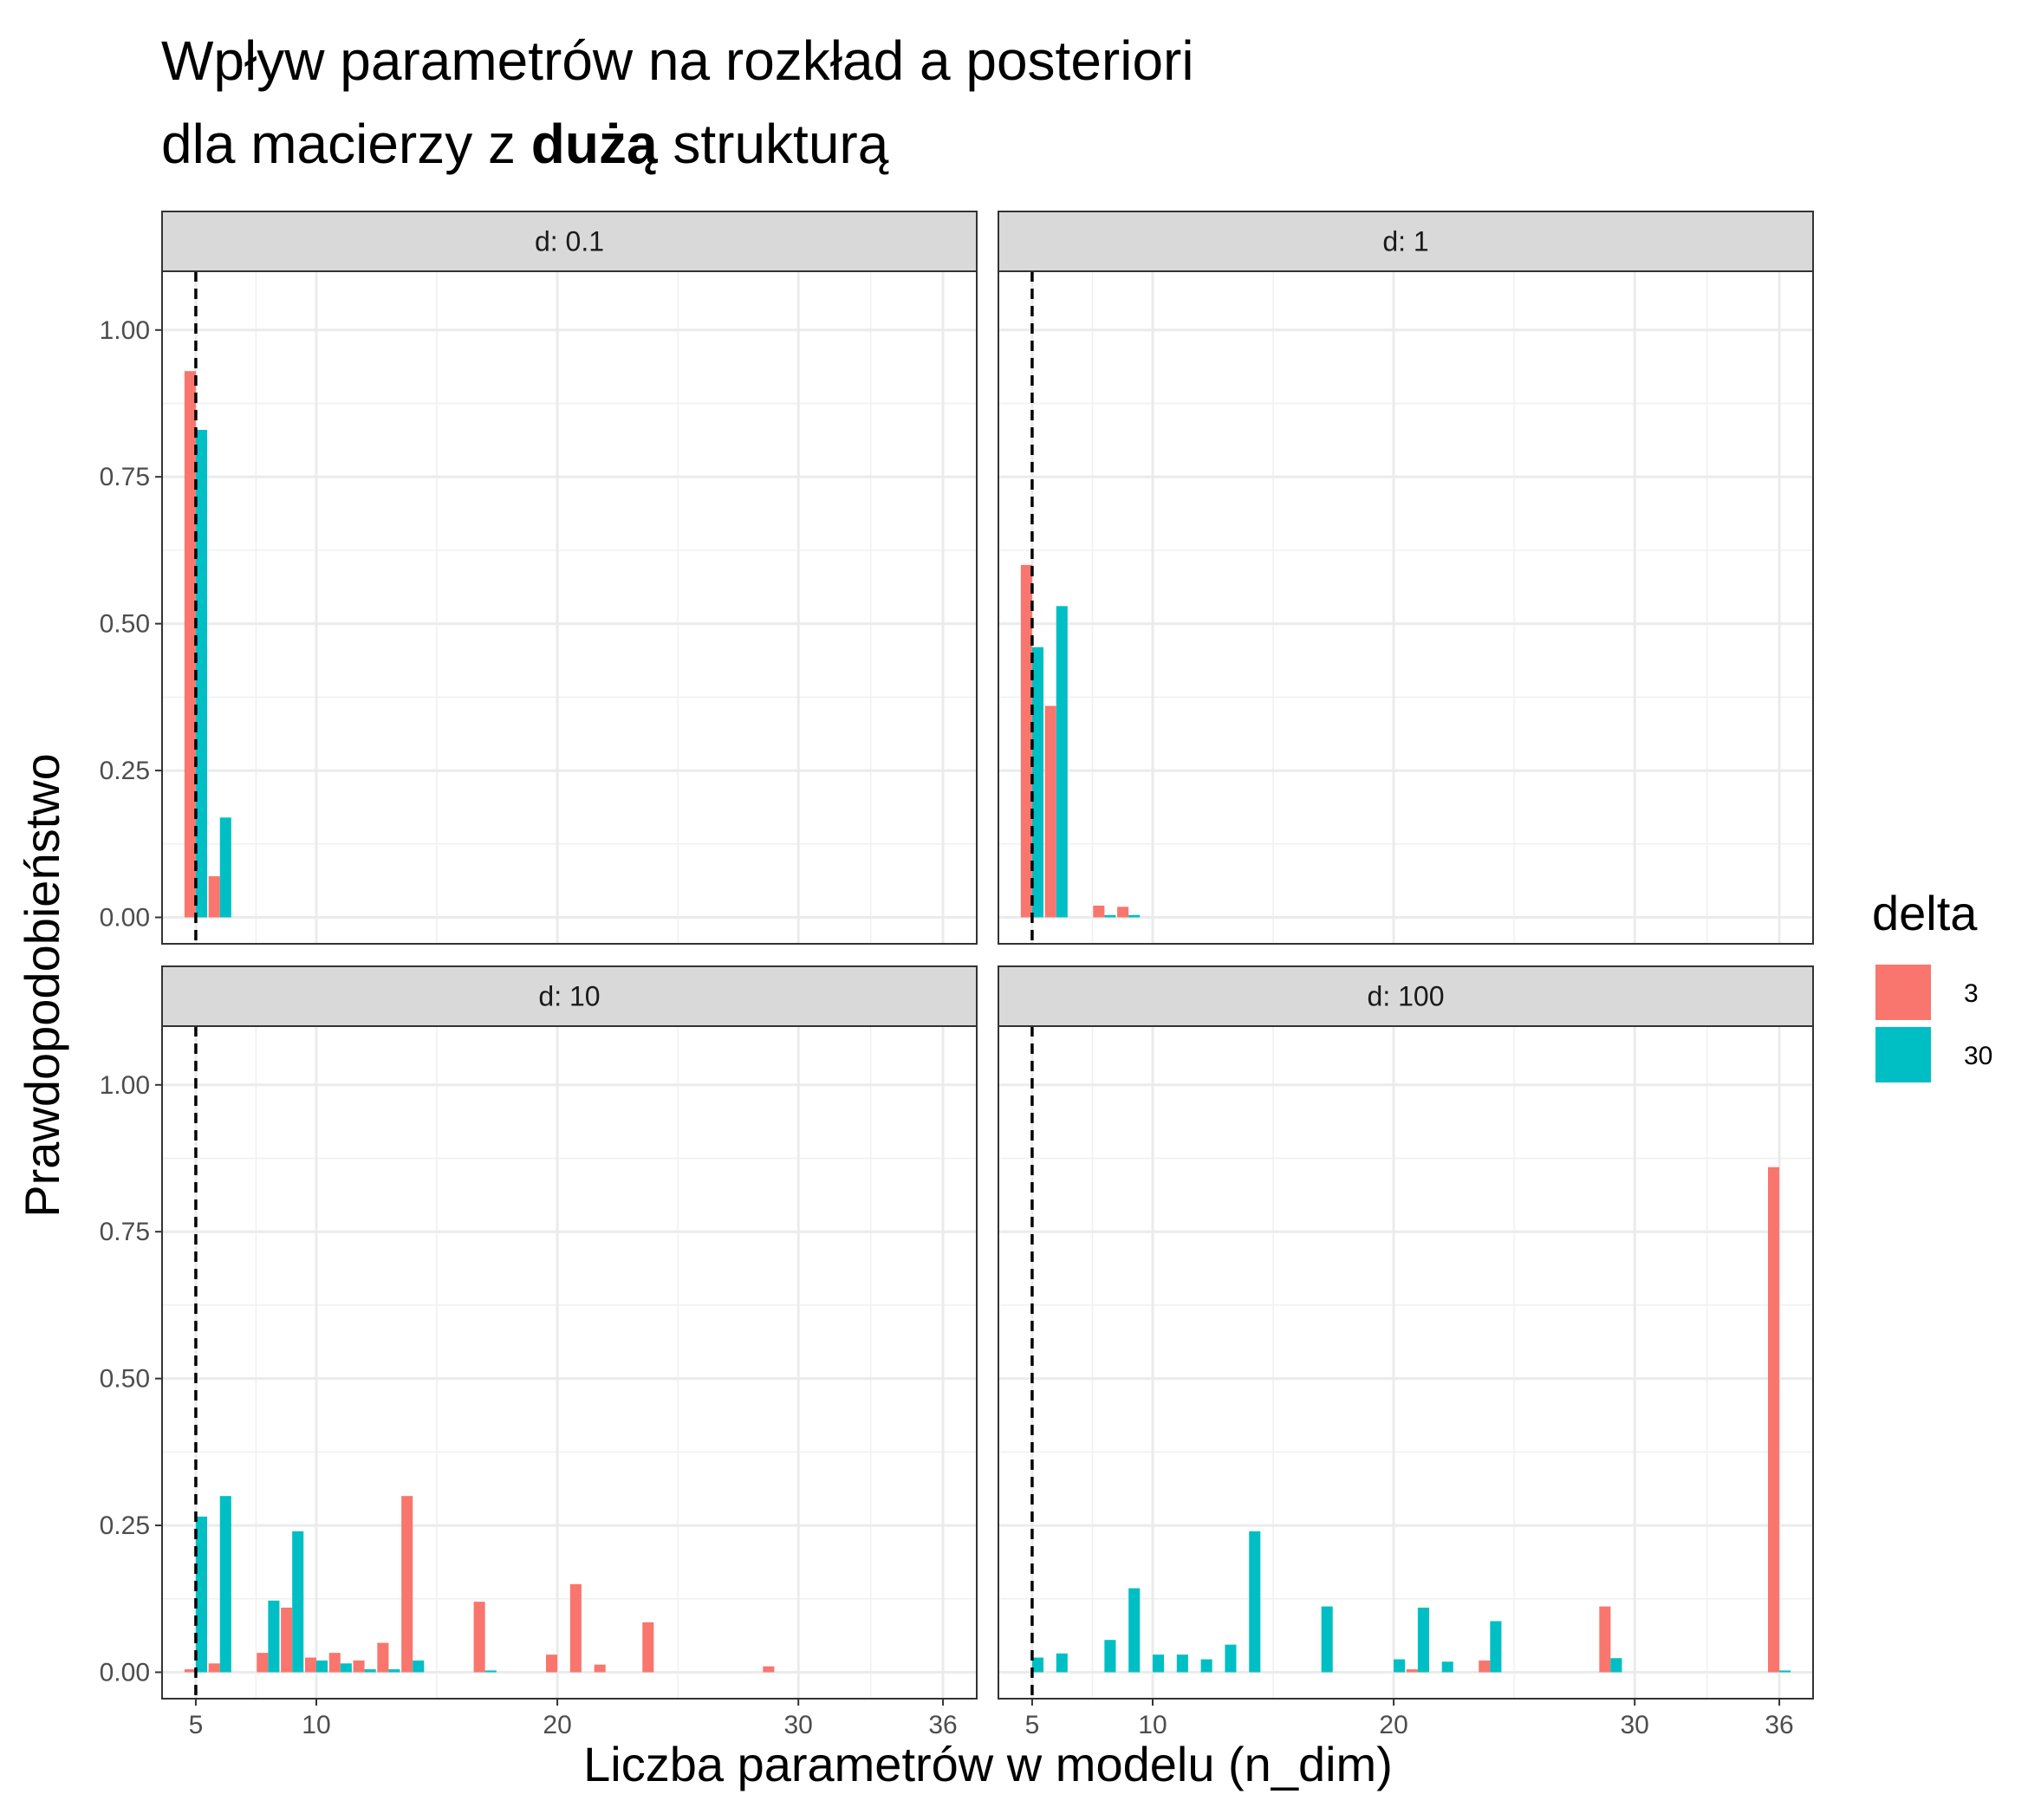  What do you see at coordinates (1925, 913) in the screenshot?
I see `legend-title: delta` at bounding box center [1925, 913].